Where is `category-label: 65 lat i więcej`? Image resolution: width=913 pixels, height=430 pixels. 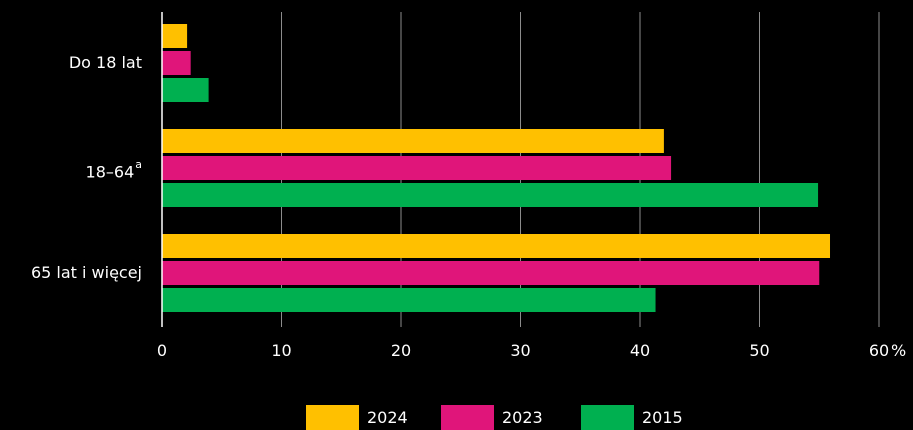
category-label: 65 lat i więcej is located at coordinates (86, 273).